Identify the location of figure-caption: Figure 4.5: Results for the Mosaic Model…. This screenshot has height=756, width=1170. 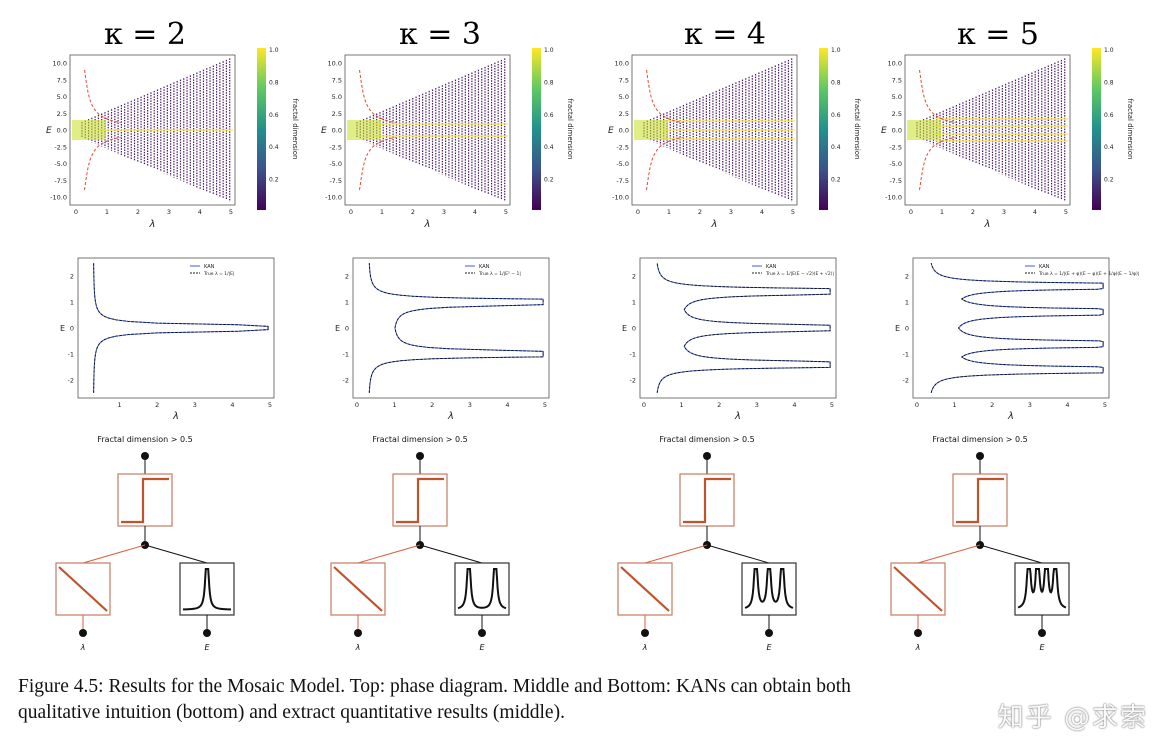
(583, 700).